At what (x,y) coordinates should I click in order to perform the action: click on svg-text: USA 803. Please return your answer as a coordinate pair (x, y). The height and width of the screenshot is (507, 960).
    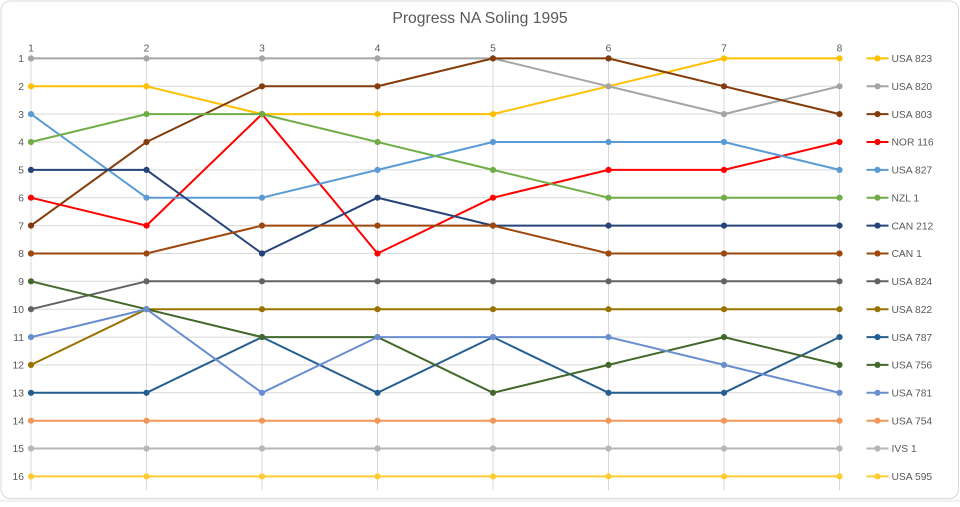
    Looking at the image, I should click on (912, 115).